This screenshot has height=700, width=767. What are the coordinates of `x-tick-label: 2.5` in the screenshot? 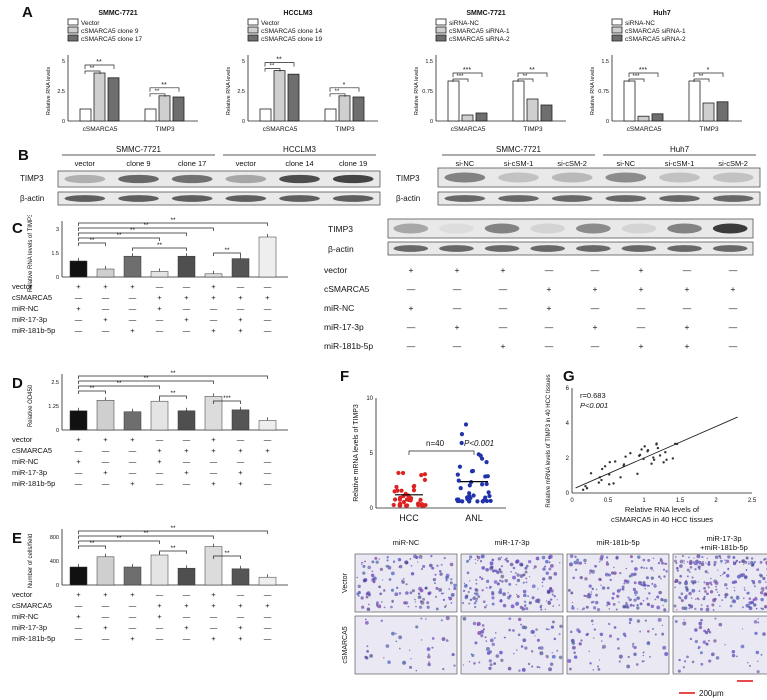 It's located at (752, 501).